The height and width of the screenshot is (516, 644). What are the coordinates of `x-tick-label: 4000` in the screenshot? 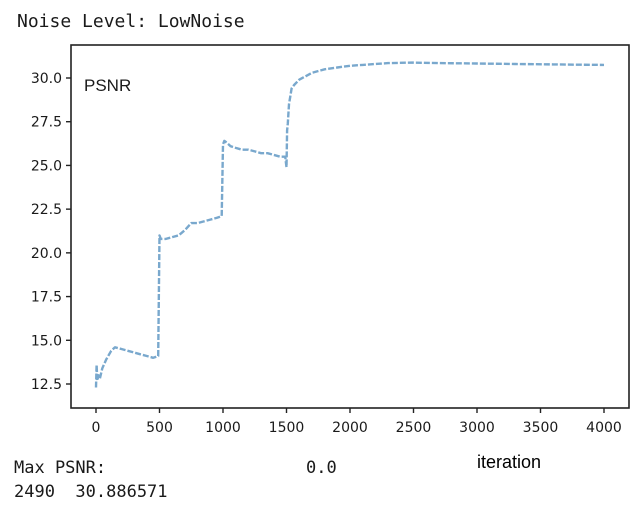 It's located at (604, 428).